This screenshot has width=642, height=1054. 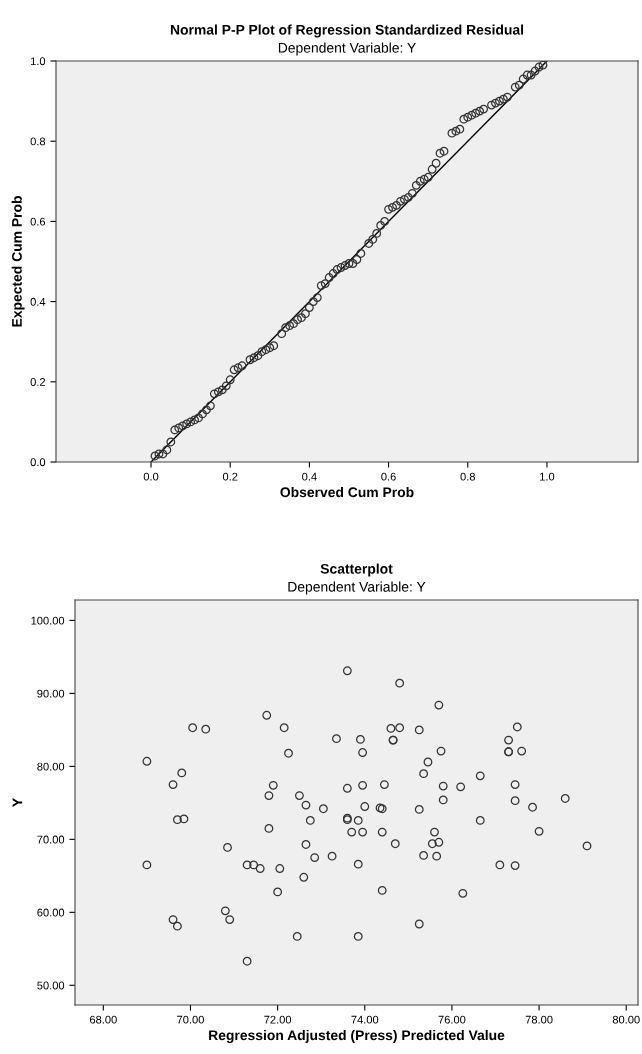 What do you see at coordinates (51, 693) in the screenshot?
I see `y-tick-label: 90.00` at bounding box center [51, 693].